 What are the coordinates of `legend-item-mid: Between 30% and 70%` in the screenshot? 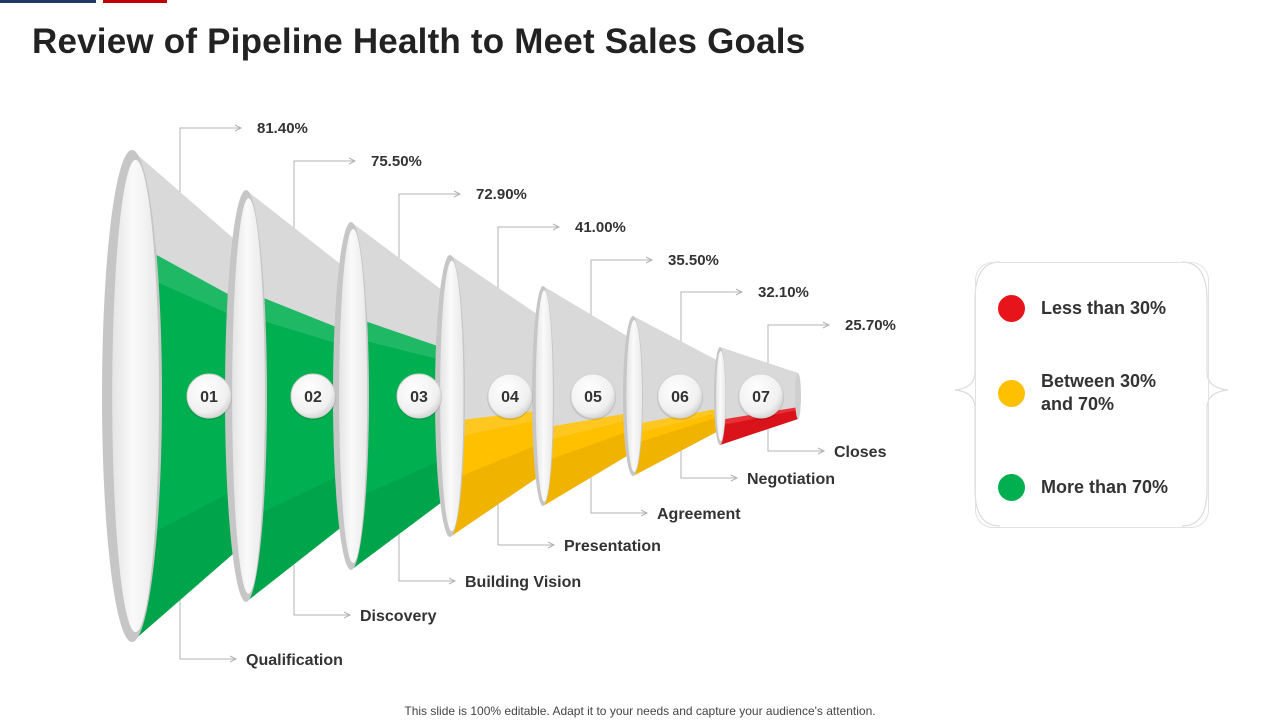 It's located at (1085, 393).